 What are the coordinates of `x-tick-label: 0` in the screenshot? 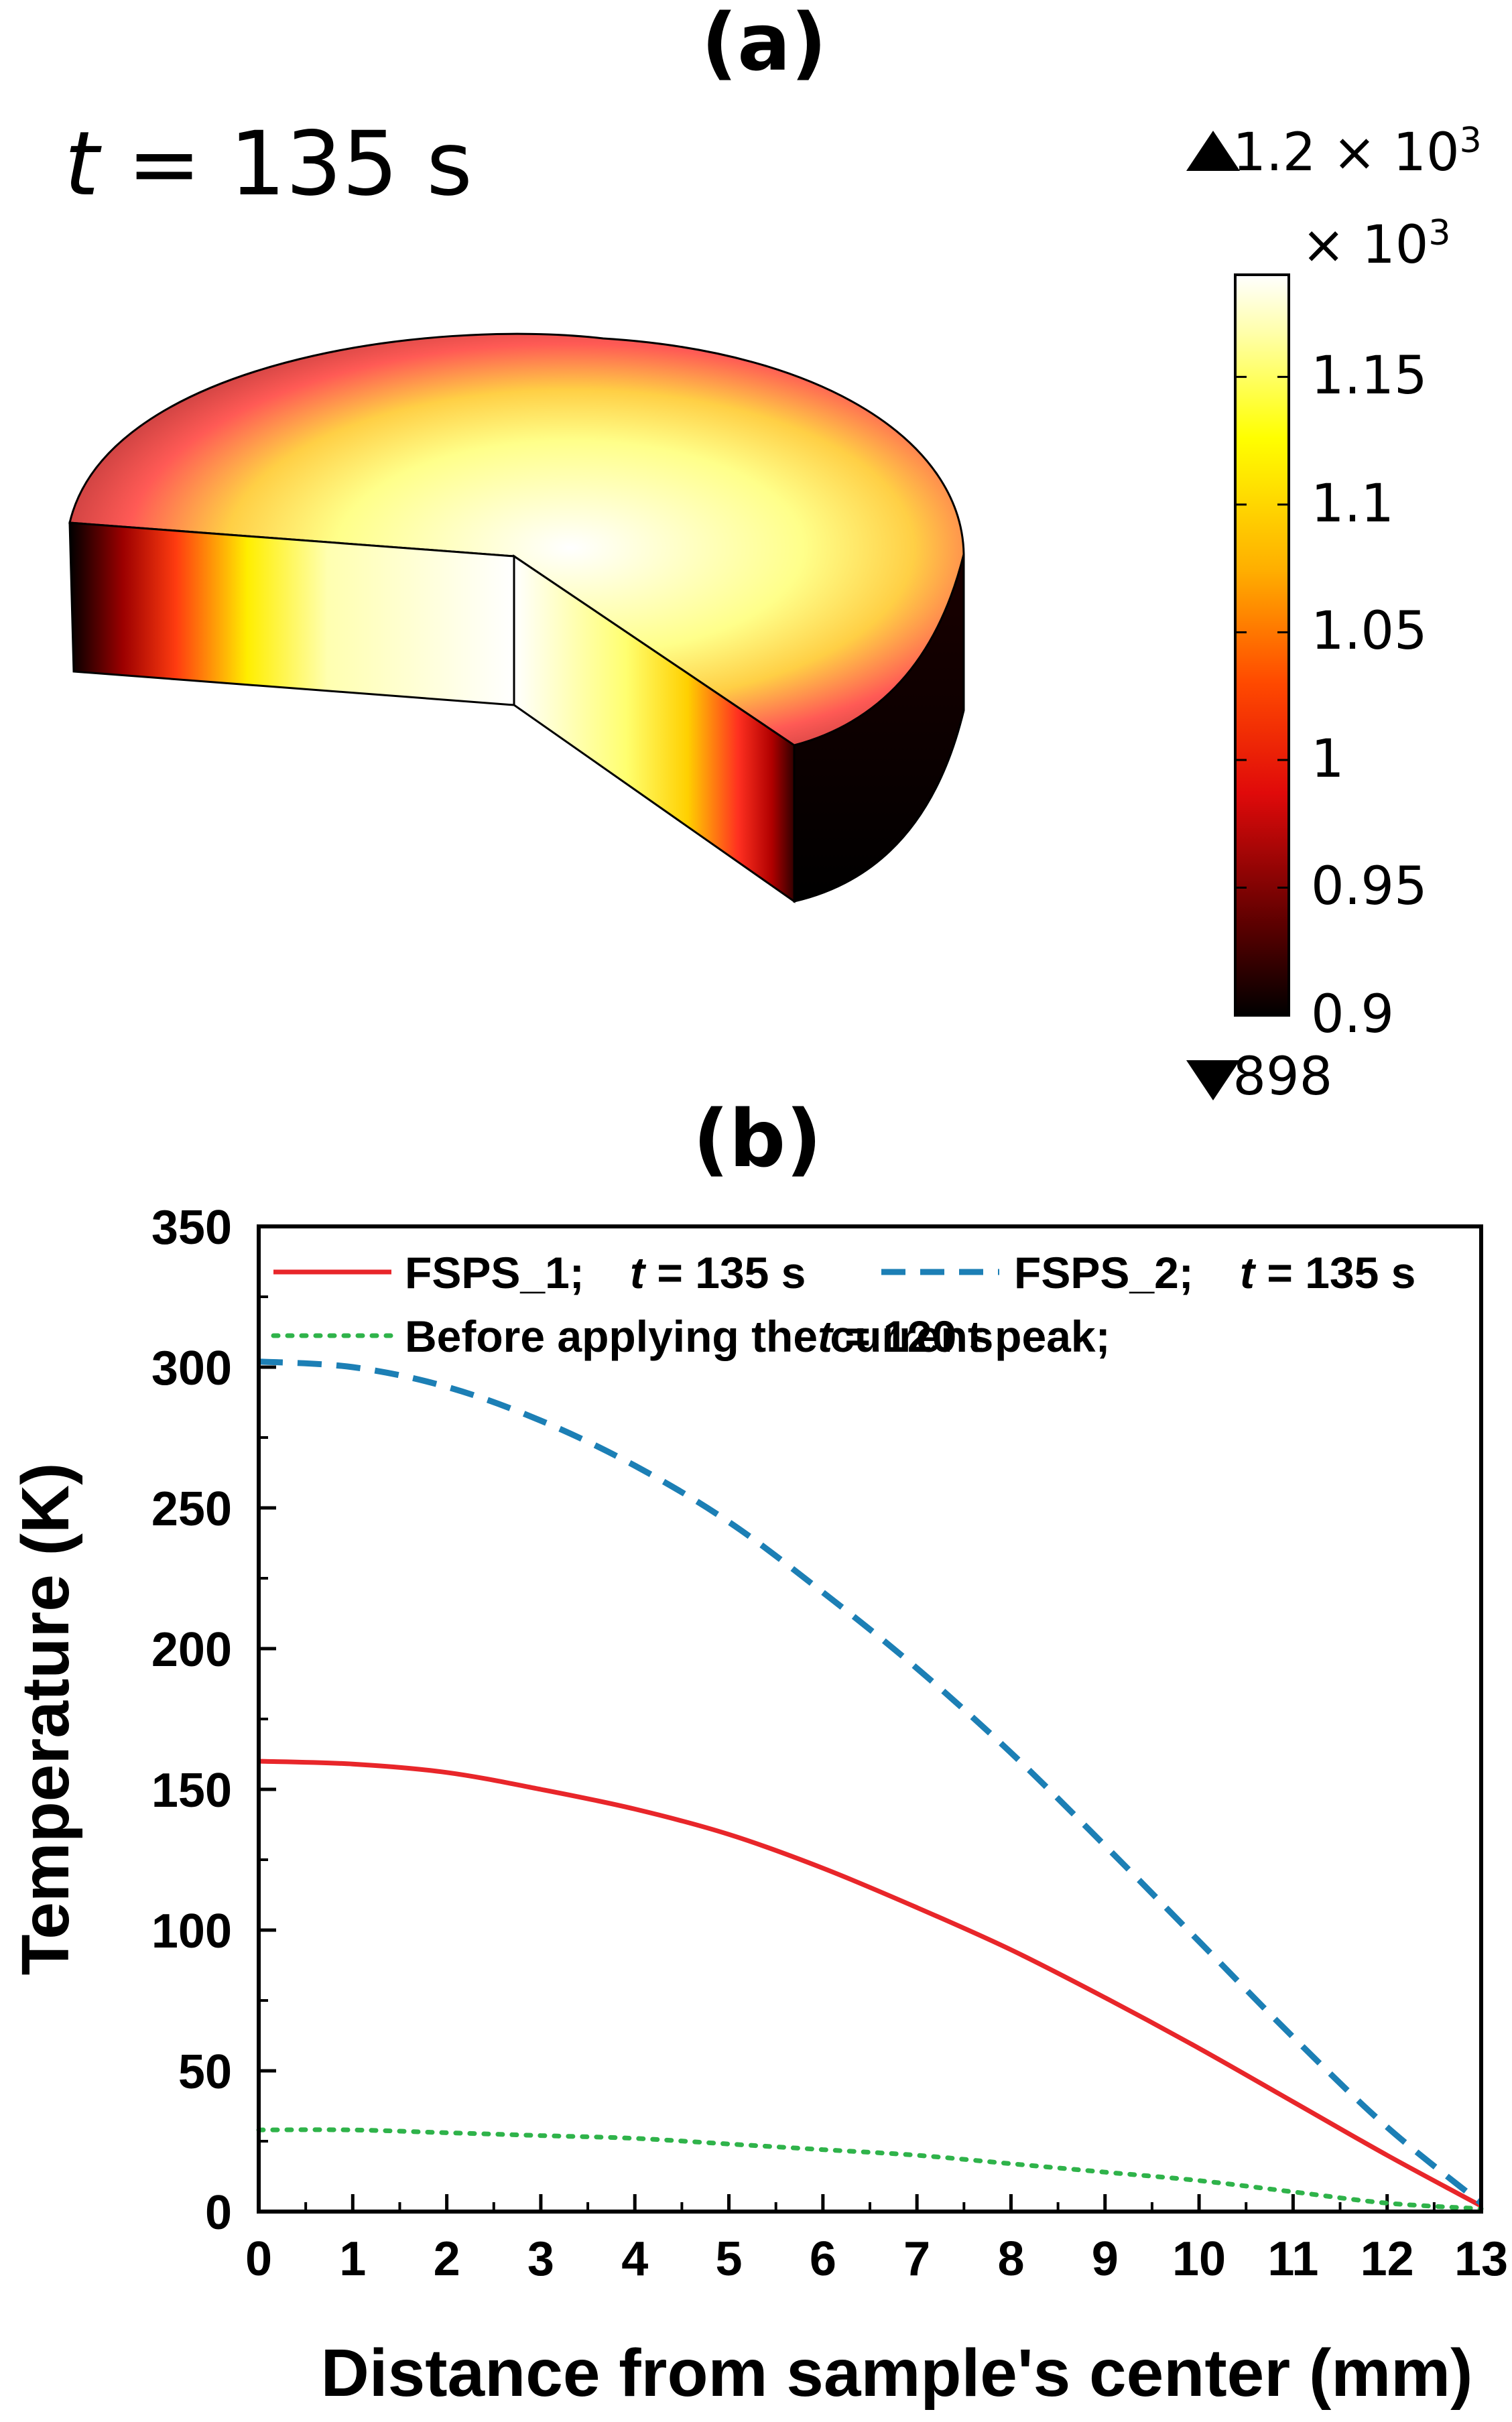 It's located at (258, 2259).